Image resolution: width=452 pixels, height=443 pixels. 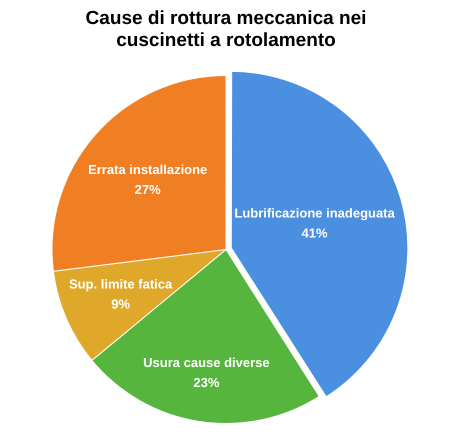 What do you see at coordinates (206, 382) in the screenshot?
I see `data-label: 23%` at bounding box center [206, 382].